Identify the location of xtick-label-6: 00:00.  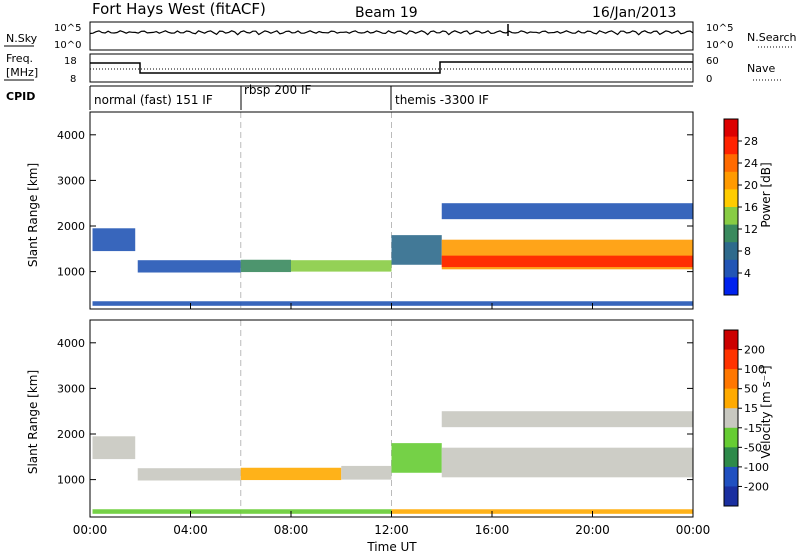
(693, 530).